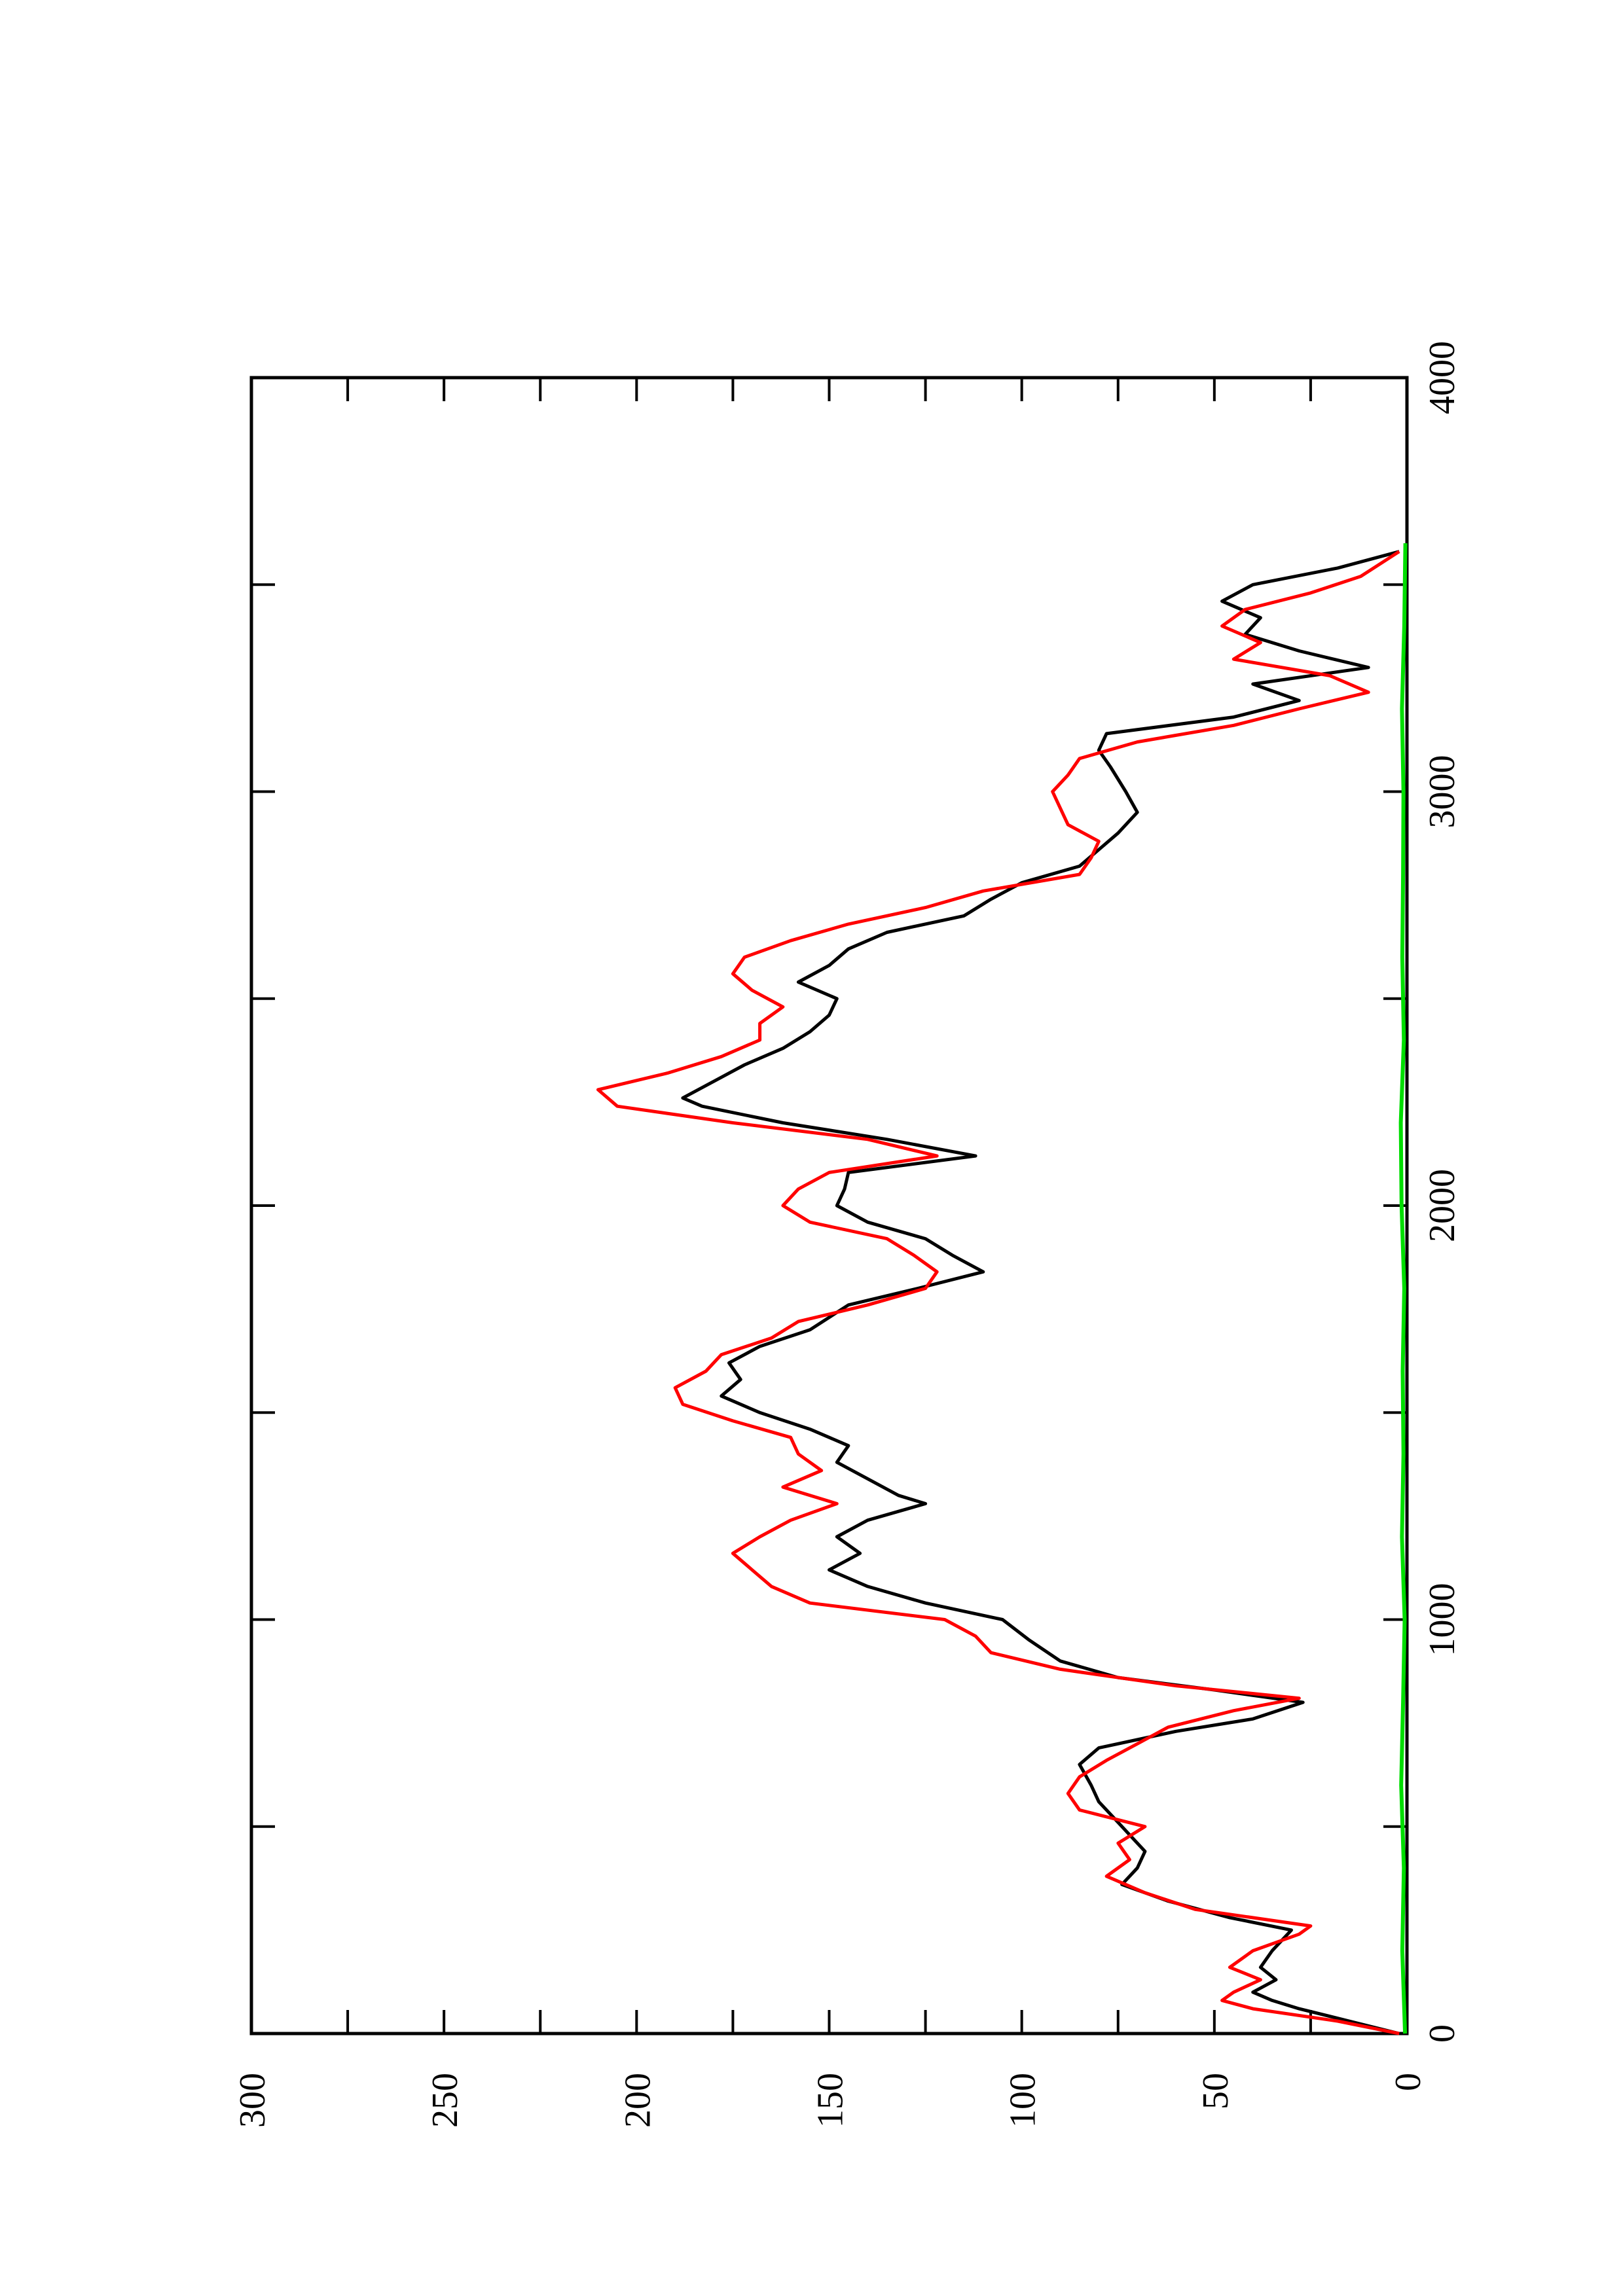 The height and width of the screenshot is (2296, 1623). Describe the element at coordinates (1442, 1205) in the screenshot. I see `x-tick-label: 2000` at that location.